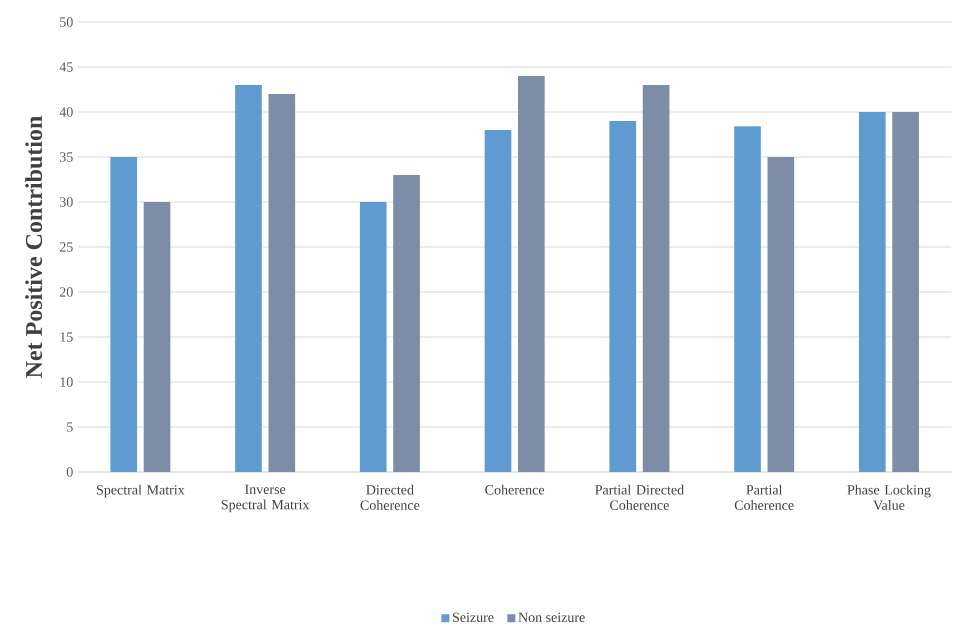 The height and width of the screenshot is (629, 953). I want to click on x-tick-label: Phase Locking Value, so click(889, 497).